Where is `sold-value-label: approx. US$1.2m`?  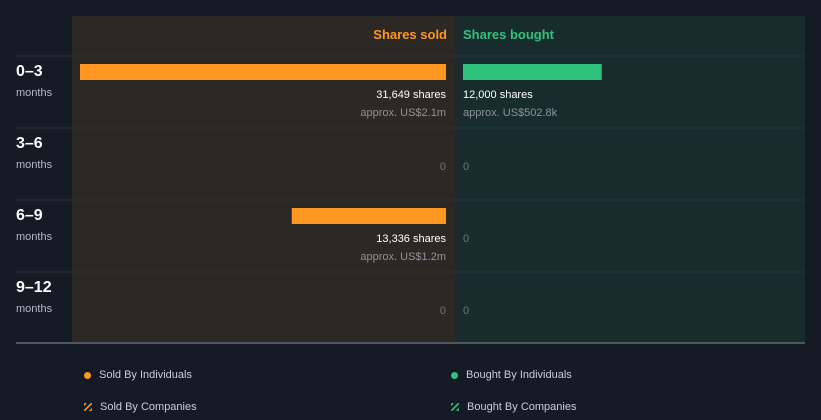 sold-value-label: approx. US$1.2m is located at coordinates (403, 257).